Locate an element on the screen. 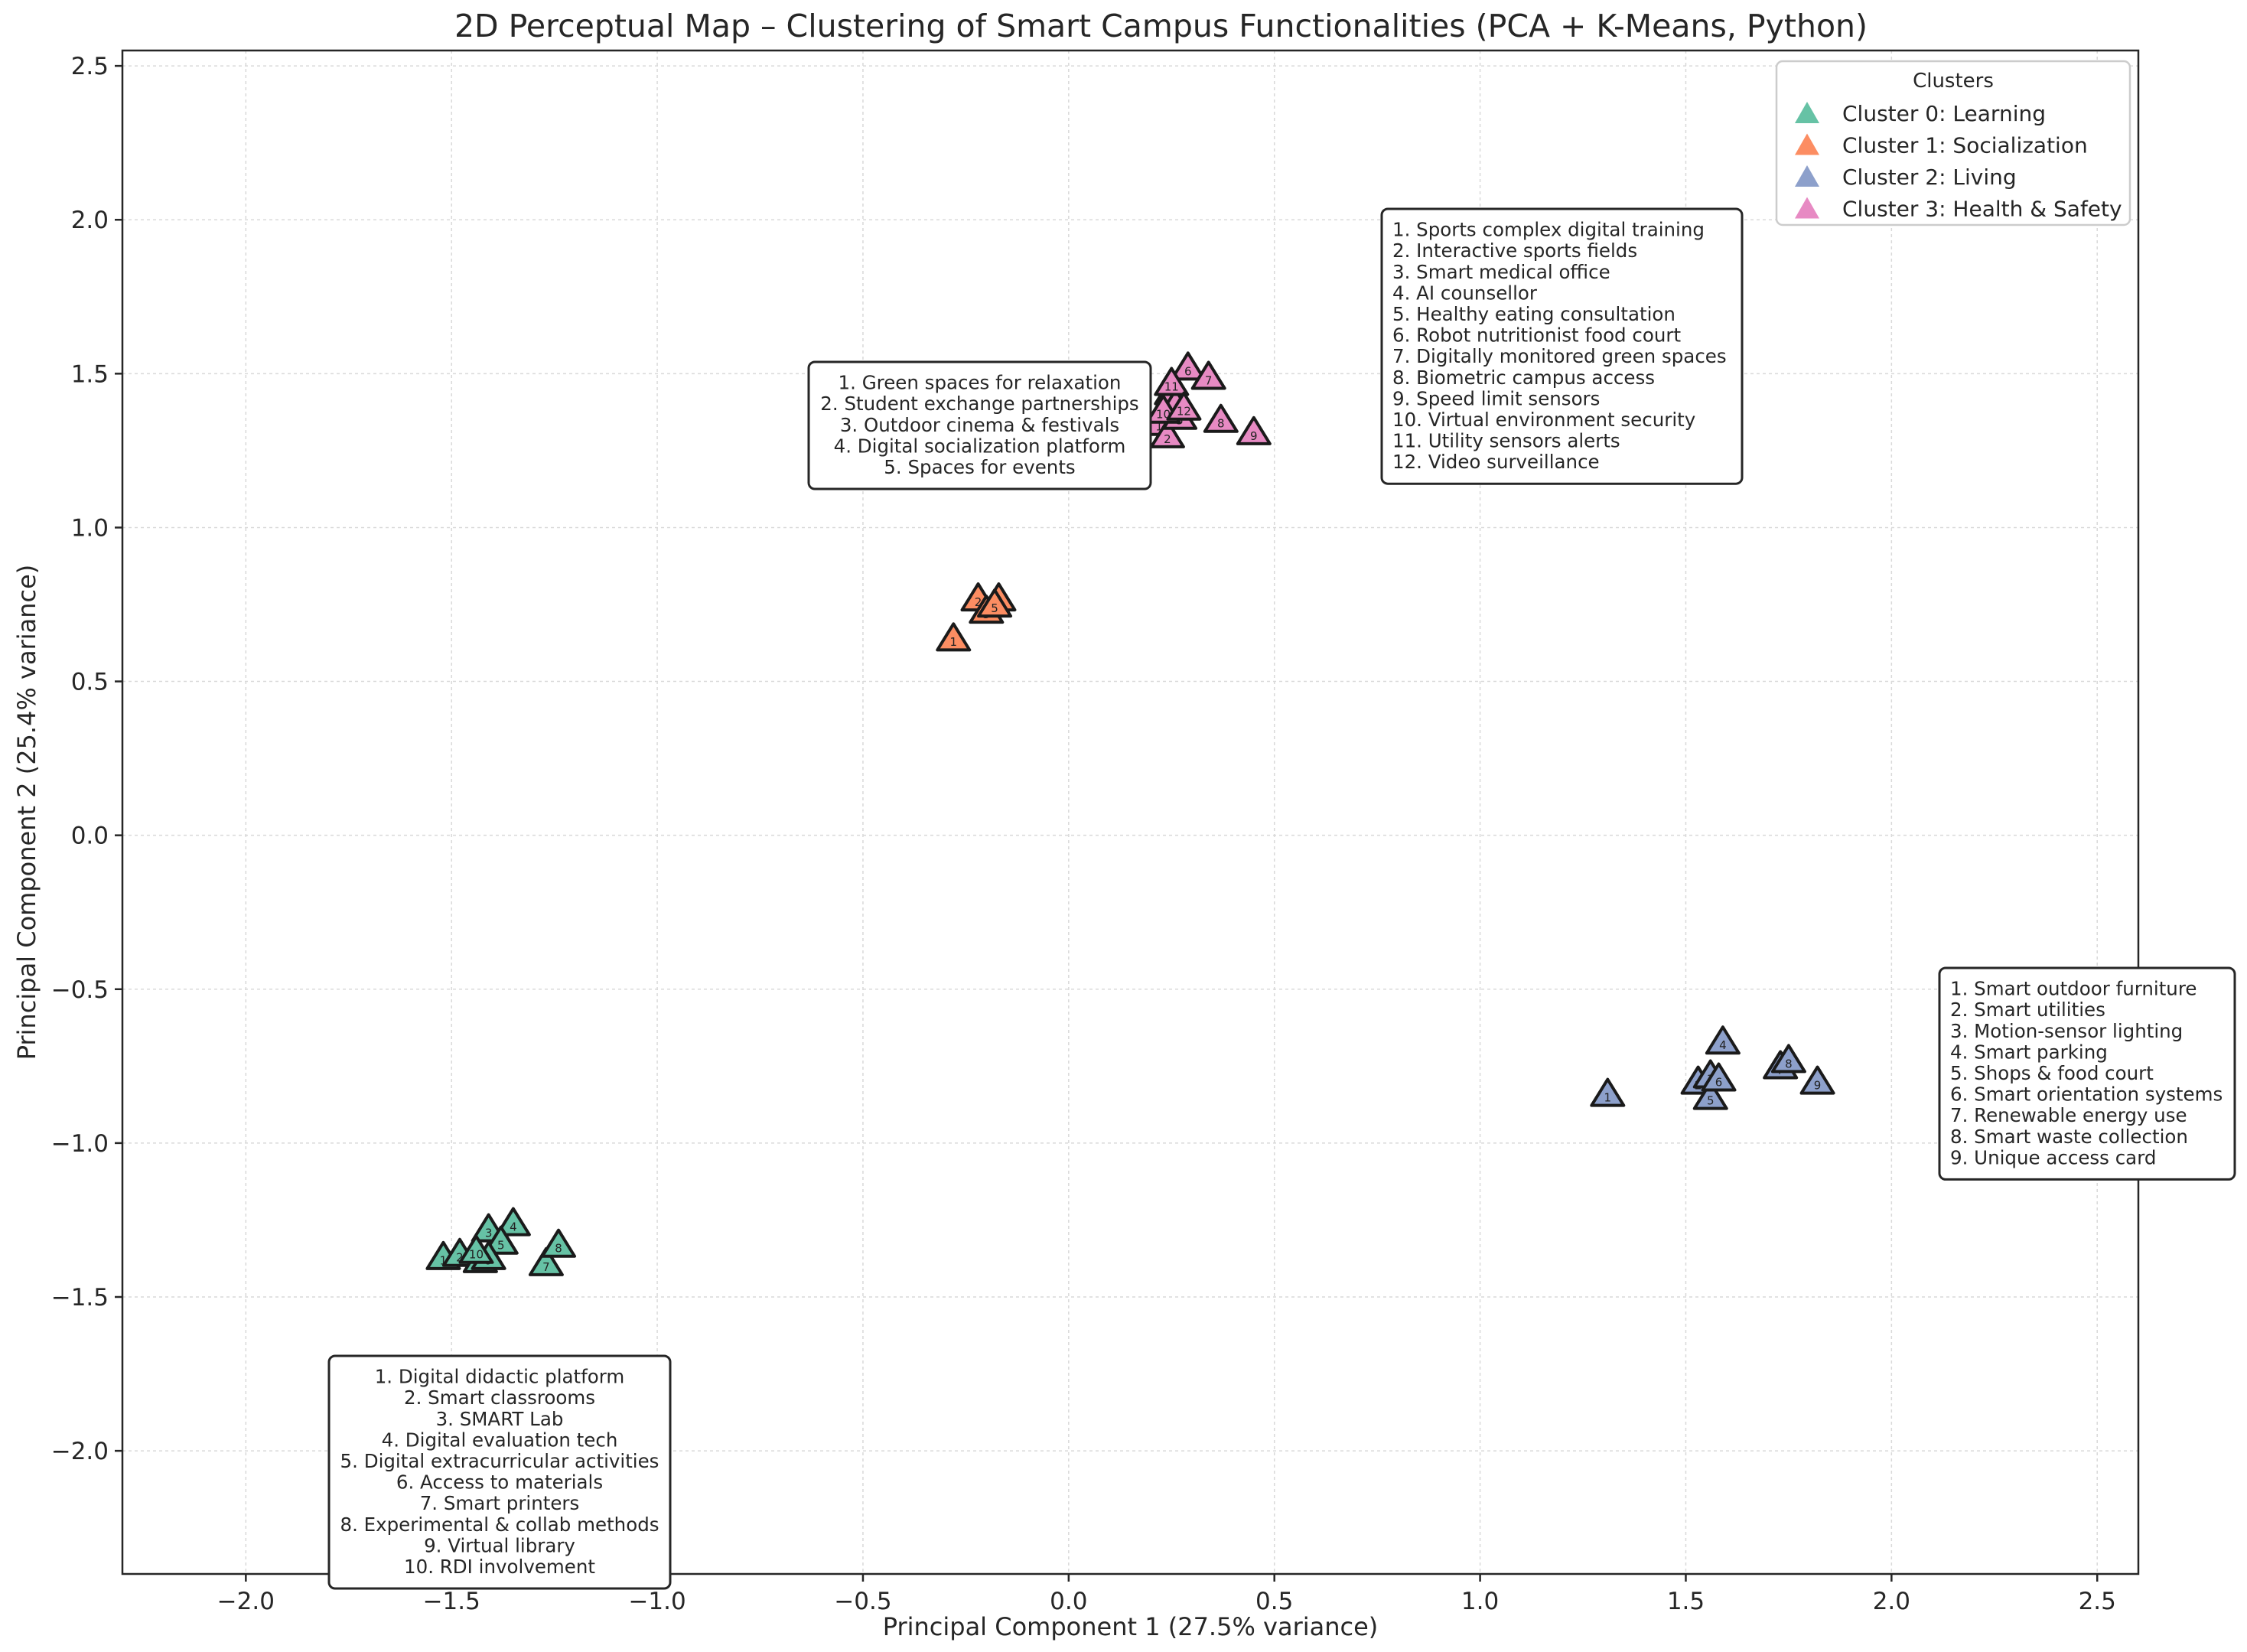 This screenshot has height=1652, width=2247. cluster-3-point-label: 12 is located at coordinates (1184, 412).